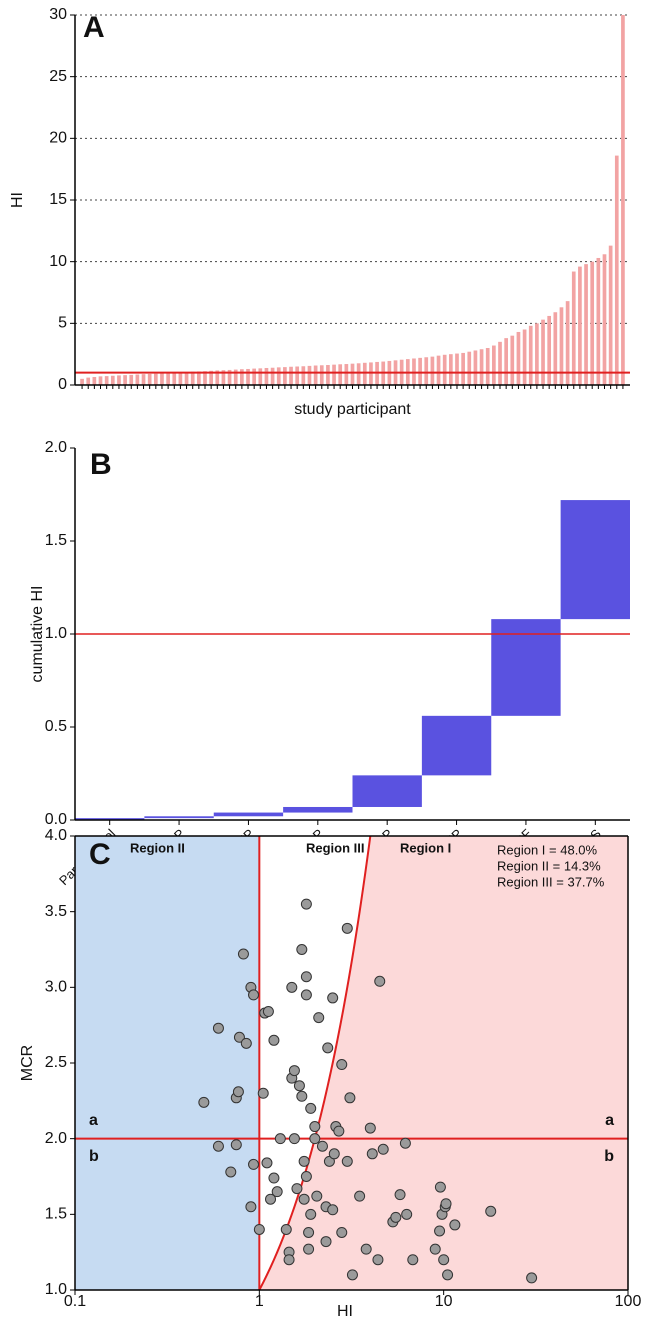 Image resolution: width=648 pixels, height=1319 pixels. I want to click on y-axis-label: cumulative HI, so click(37, 634).